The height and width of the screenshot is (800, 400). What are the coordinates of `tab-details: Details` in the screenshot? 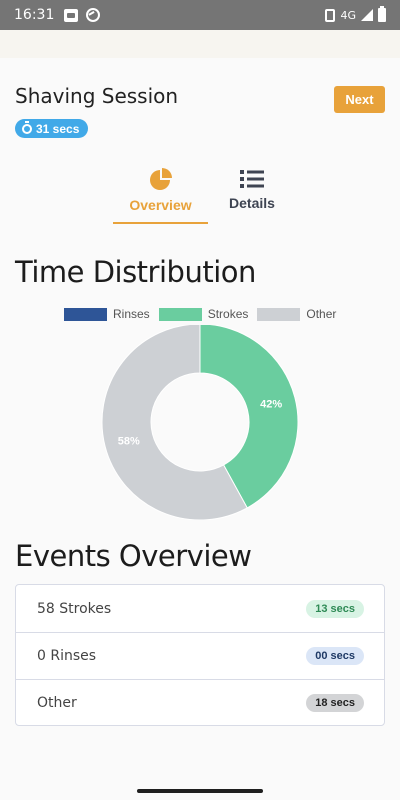 It's located at (252, 196).